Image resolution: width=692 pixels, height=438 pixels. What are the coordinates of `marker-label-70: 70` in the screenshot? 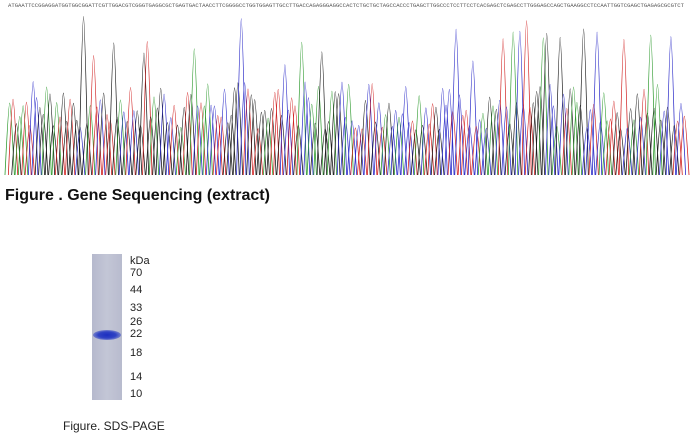 It's located at (136, 273).